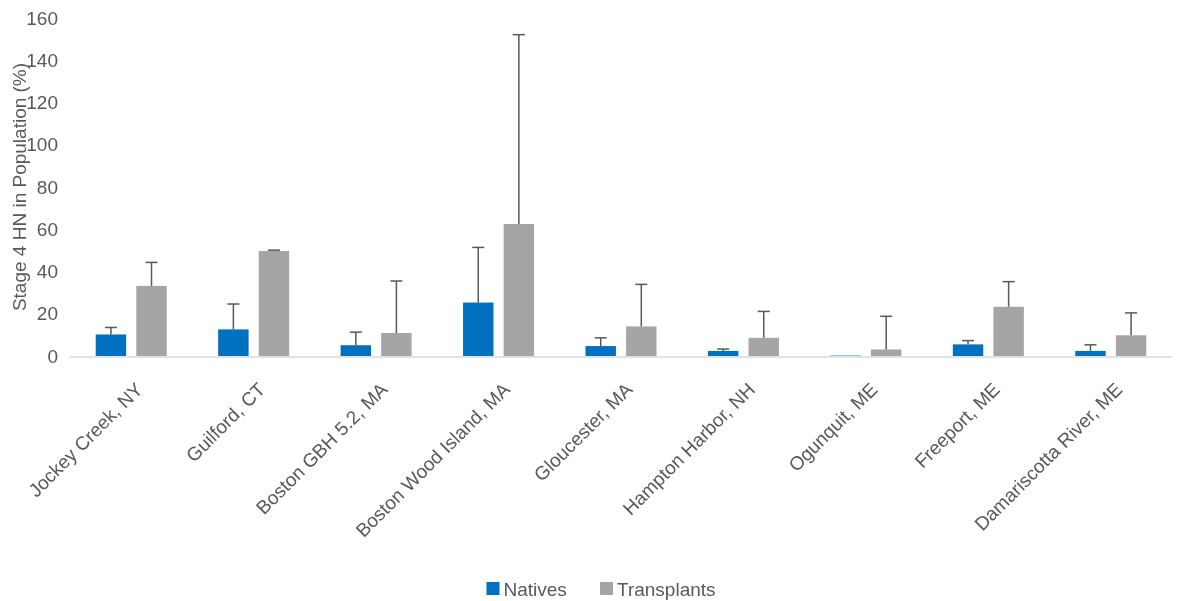 This screenshot has height=601, width=1182. What do you see at coordinates (47, 314) in the screenshot?
I see `y-tick-label: 20` at bounding box center [47, 314].